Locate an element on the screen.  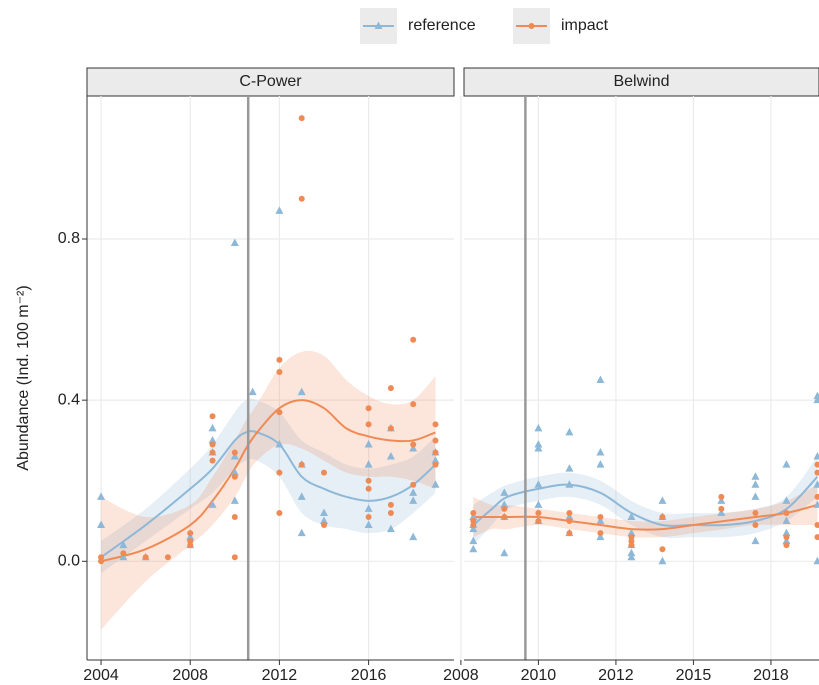
legend-label: impact is located at coordinates (585, 25).